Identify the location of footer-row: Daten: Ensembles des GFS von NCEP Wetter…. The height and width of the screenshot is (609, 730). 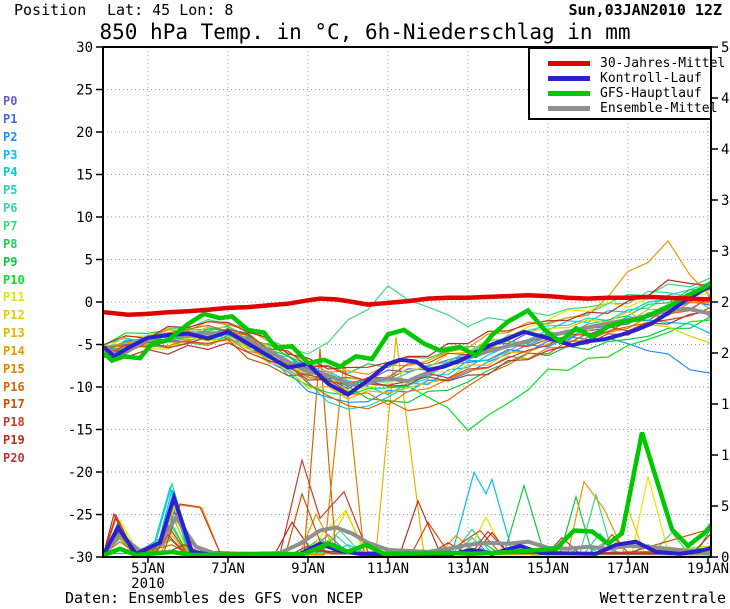
(365, 598).